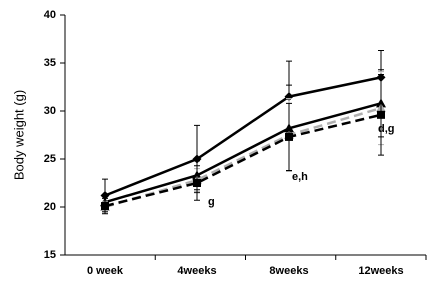  Describe the element at coordinates (196, 271) in the screenshot. I see `x-tick-label: 4weeks` at that location.